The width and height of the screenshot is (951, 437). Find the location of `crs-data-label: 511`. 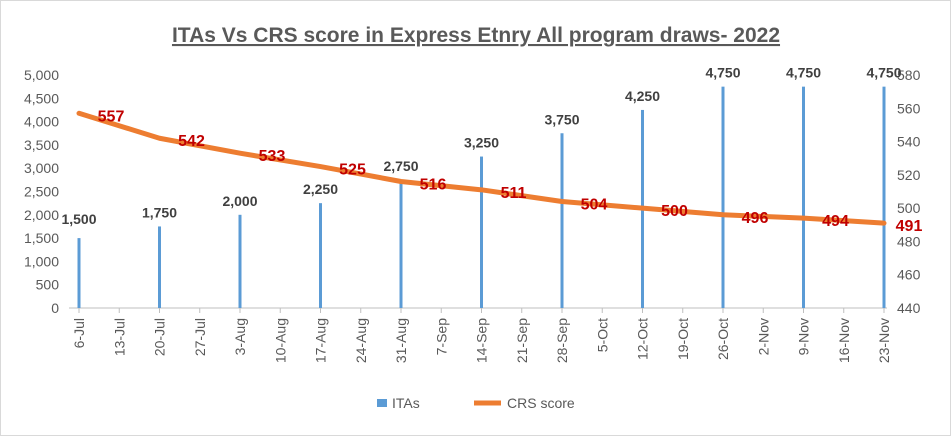

crs-data-label: 511 is located at coordinates (514, 193).